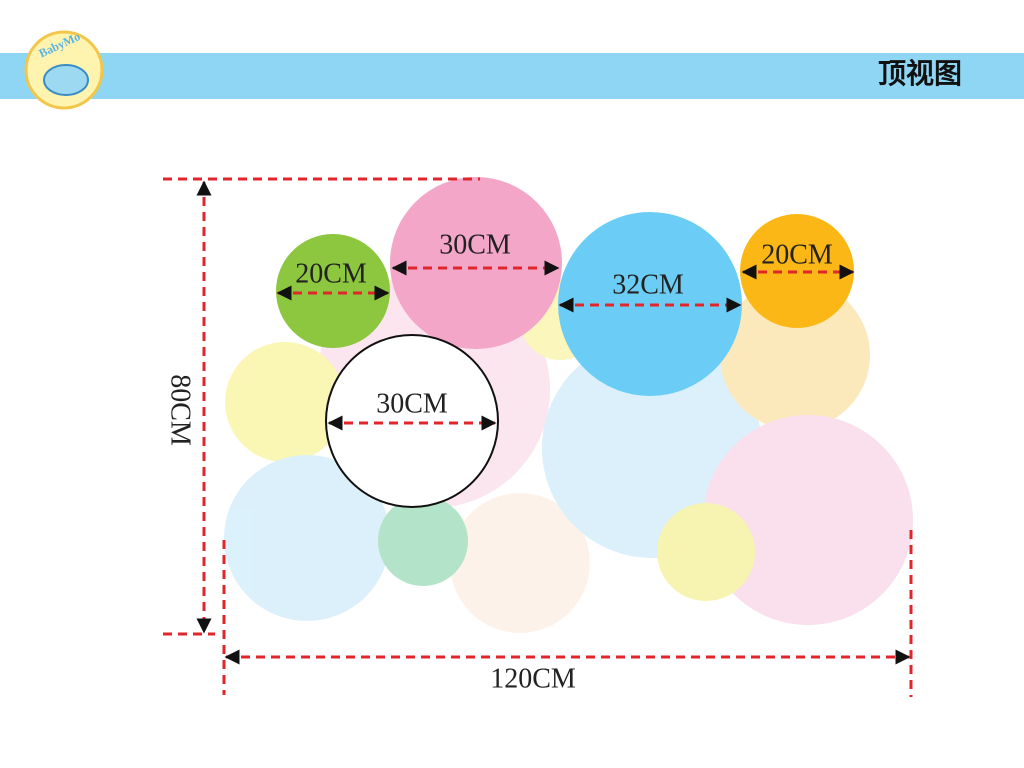 The width and height of the screenshot is (1024, 768). I want to click on circle-white, so click(412, 421).